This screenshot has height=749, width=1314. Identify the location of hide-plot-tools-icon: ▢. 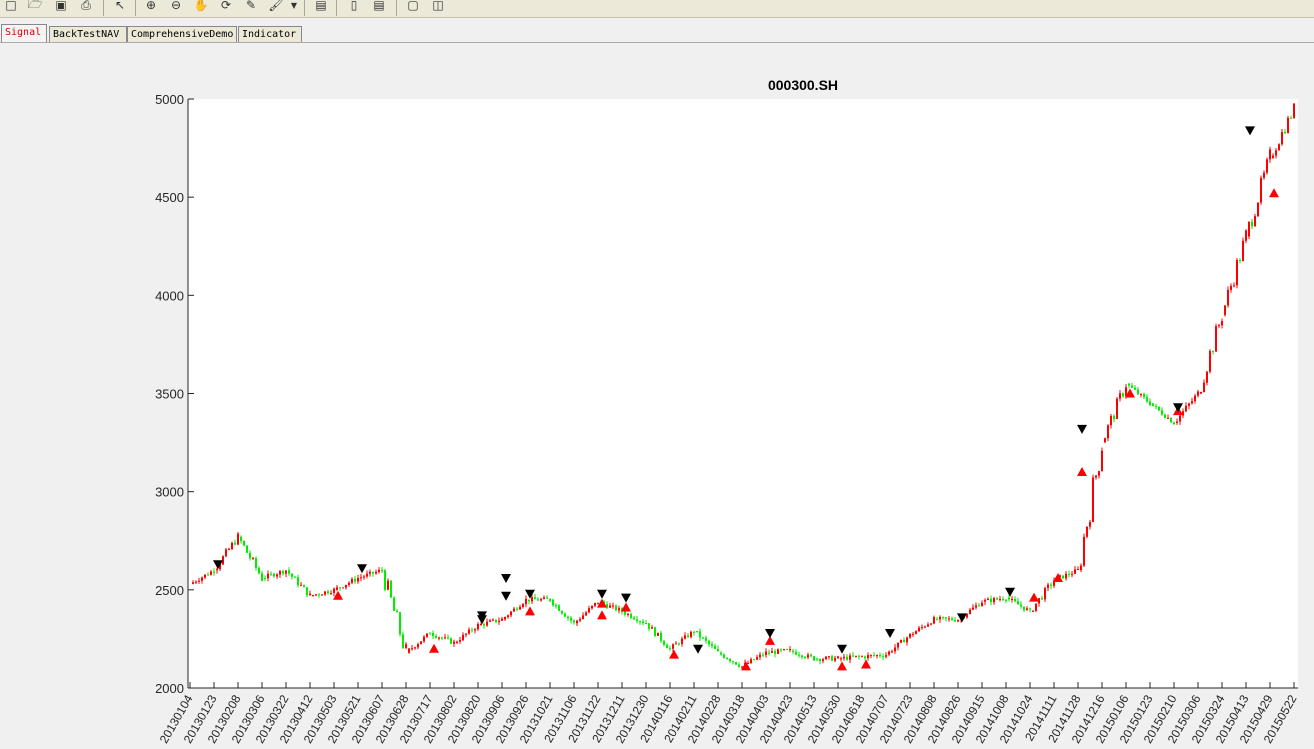
(413, 6).